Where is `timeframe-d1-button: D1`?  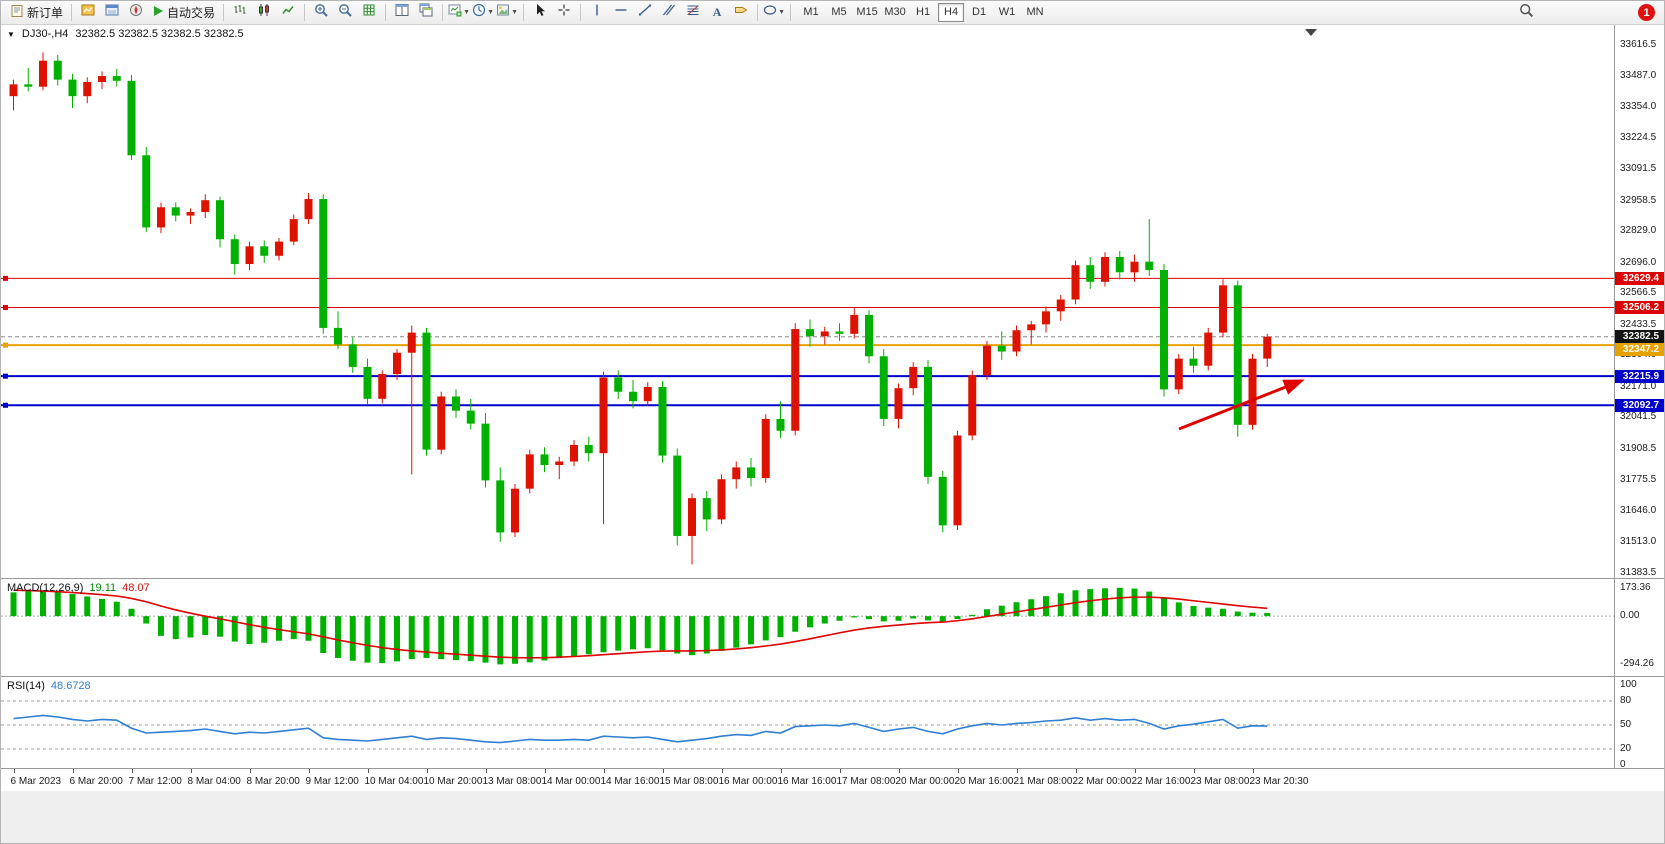 timeframe-d1-button: D1 is located at coordinates (979, 12).